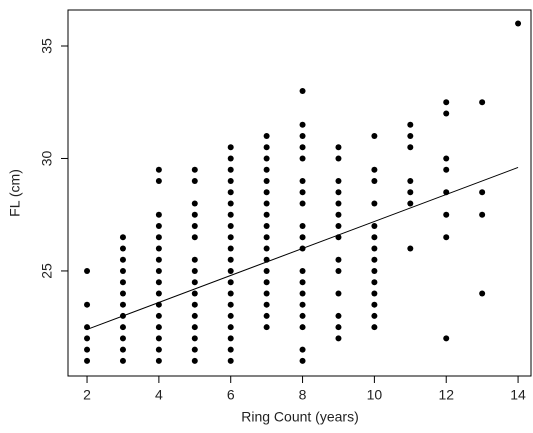 This screenshot has width=533, height=433. Describe the element at coordinates (47, 46) in the screenshot. I see `y-tick-label: 35` at that location.